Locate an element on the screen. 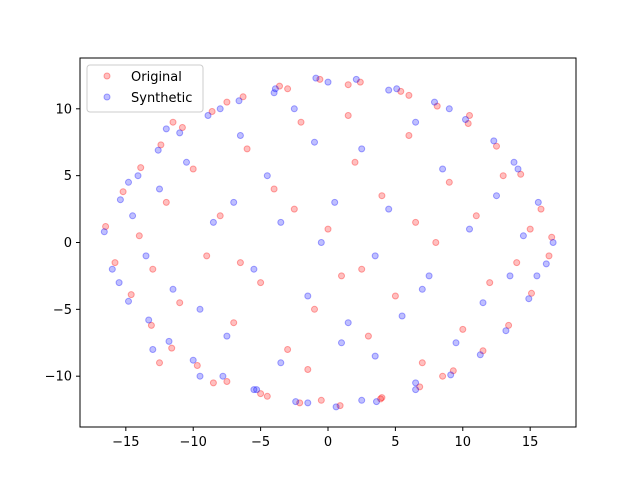 The height and width of the screenshot is (480, 640). legend-box is located at coordinates (145, 88).